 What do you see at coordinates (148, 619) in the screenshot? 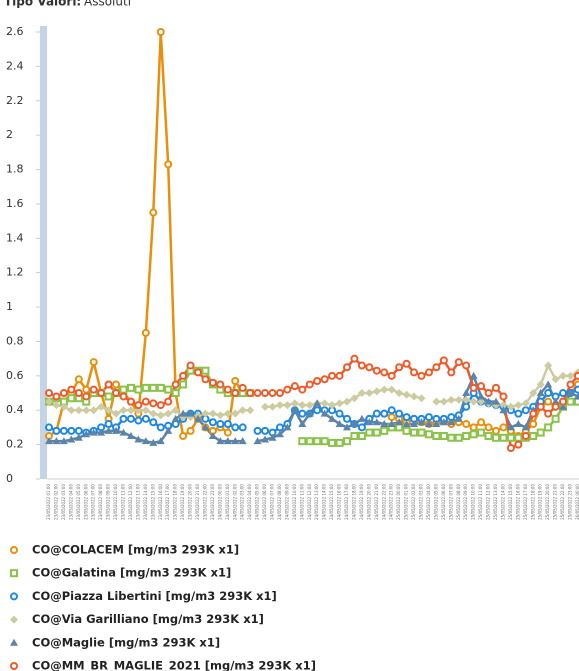
I see `legend-label: CO@Via Garilliano [mg/m3 293K x1]` at bounding box center [148, 619].